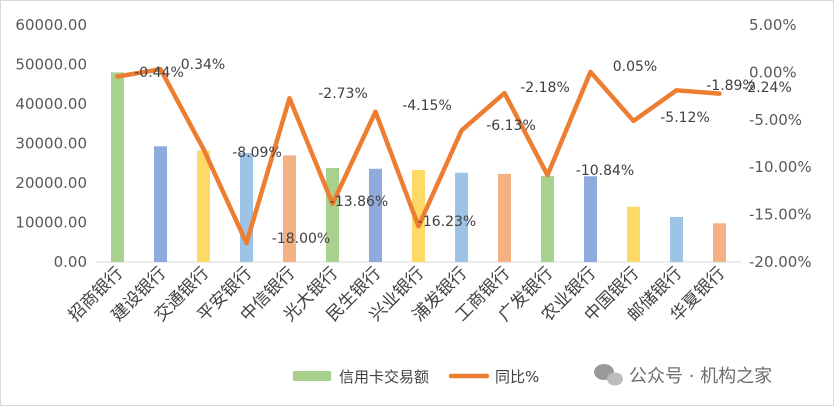  Describe the element at coordinates (51, 144) in the screenshot. I see `left-axis-tick-label: 30000.00` at that location.